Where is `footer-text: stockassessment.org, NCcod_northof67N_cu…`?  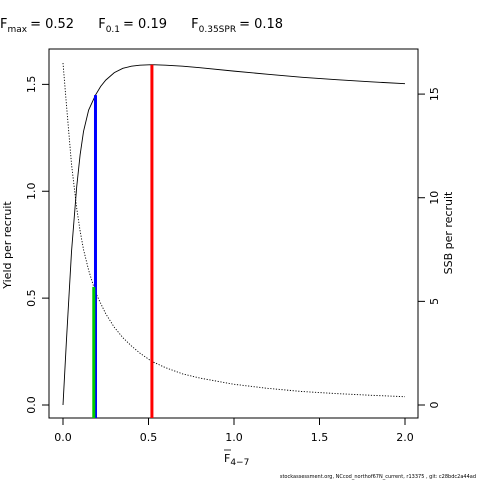 footer-text: stockassessment.org, NCcod_northof67N_cu… is located at coordinates (378, 477).